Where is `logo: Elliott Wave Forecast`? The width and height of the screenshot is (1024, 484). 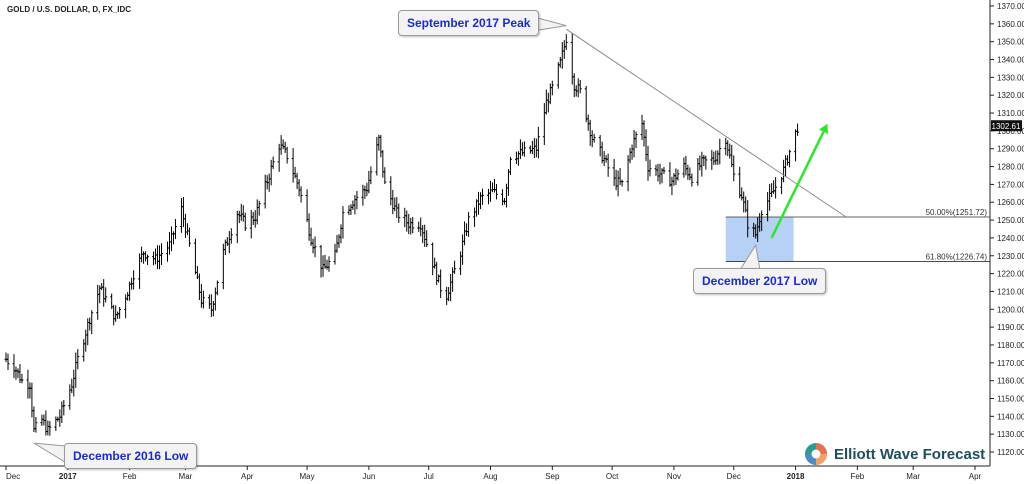
logo: Elliott Wave Forecast is located at coordinates (894, 454).